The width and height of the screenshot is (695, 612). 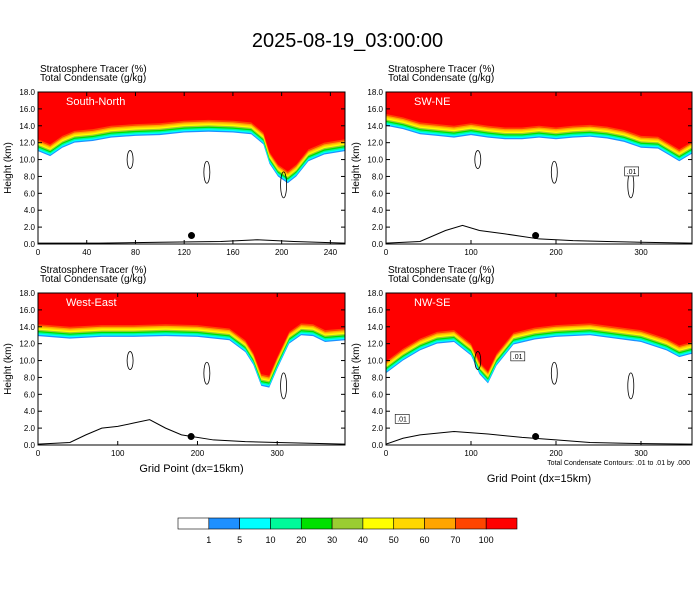 What do you see at coordinates (86, 252) in the screenshot?
I see `x-tick-label: 40` at bounding box center [86, 252].